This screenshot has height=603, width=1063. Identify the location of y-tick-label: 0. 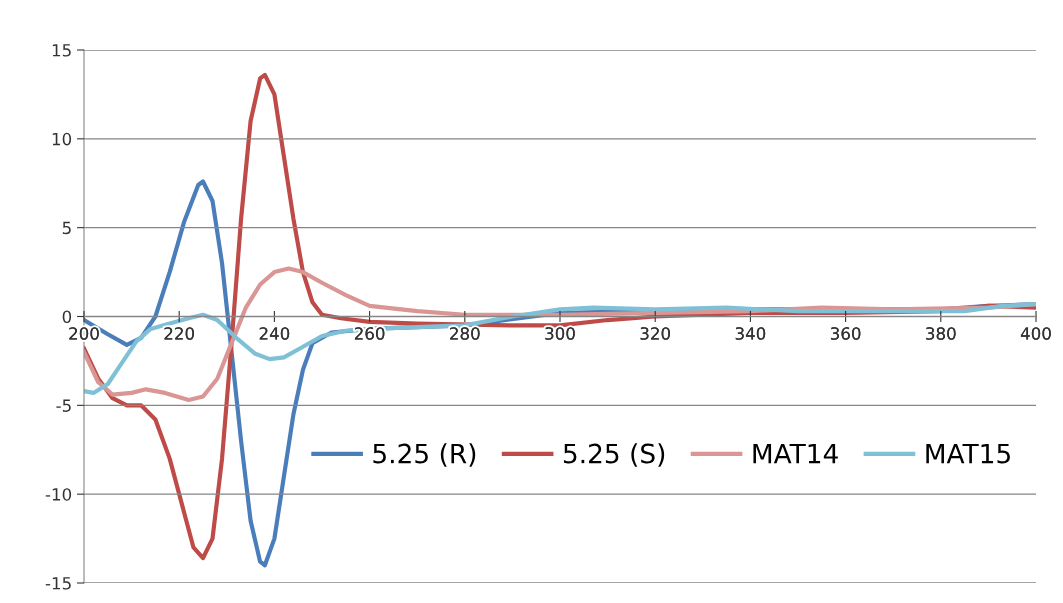
(67, 317).